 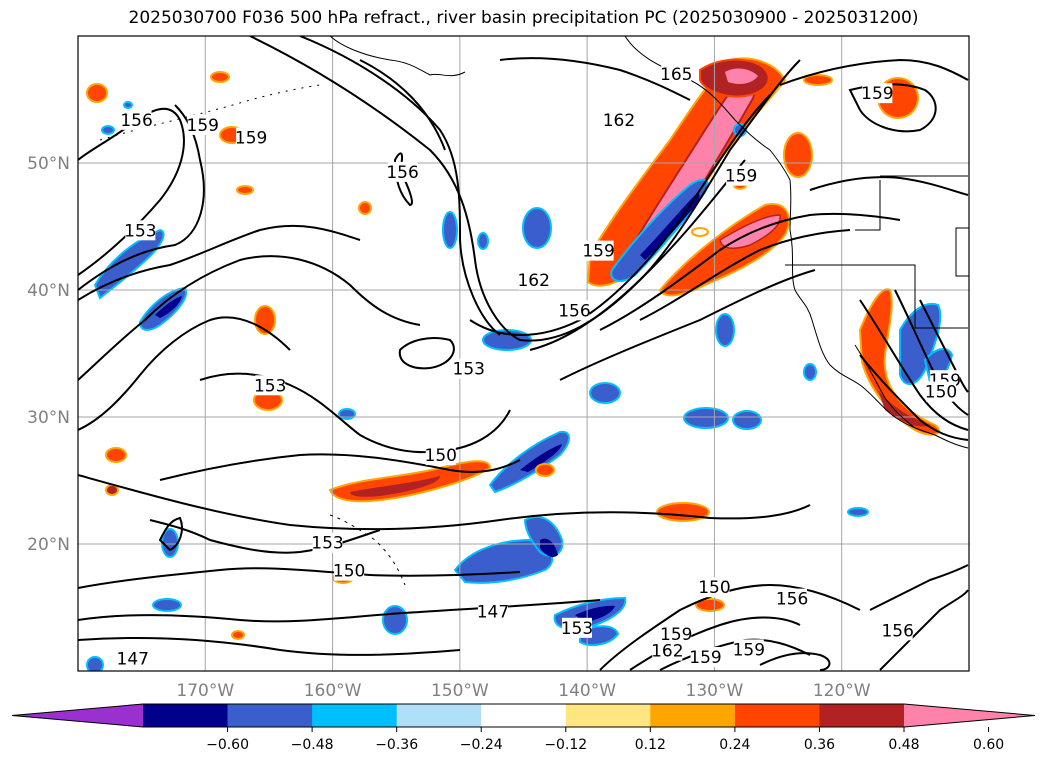 What do you see at coordinates (988, 745) in the screenshot?
I see `colorbar-tick-label: 0.60` at bounding box center [988, 745].